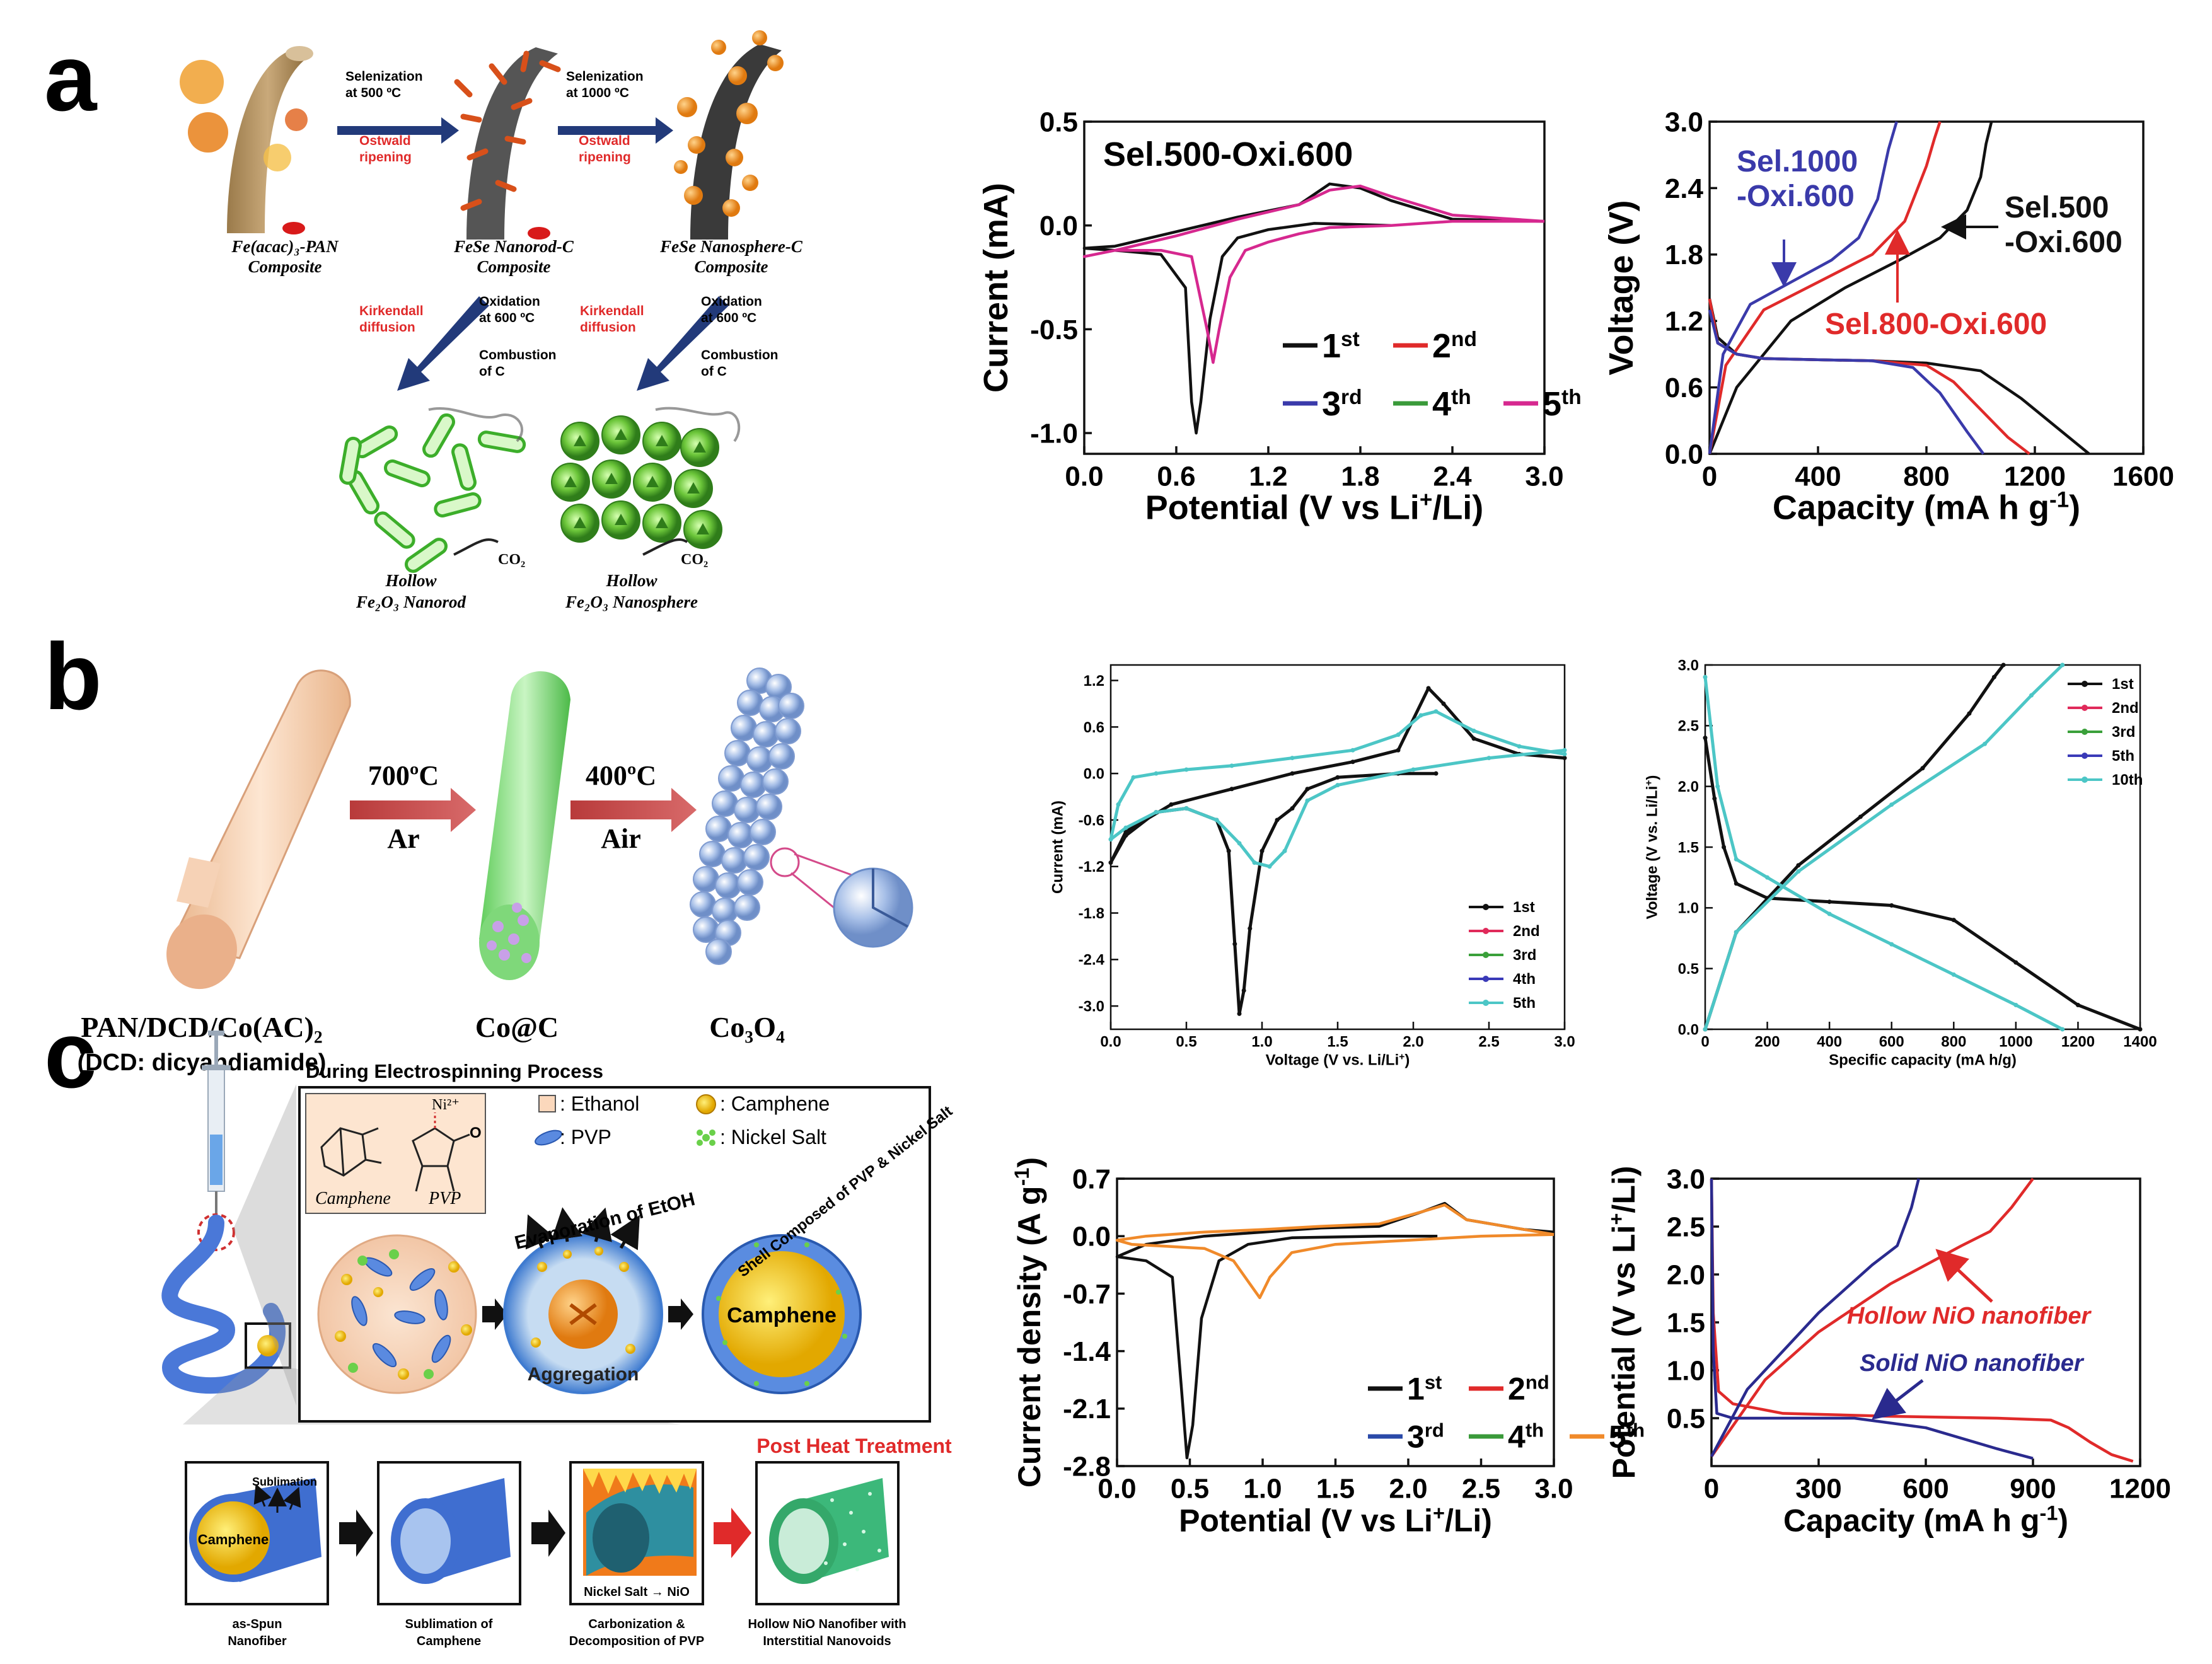 The image size is (2212, 1664). I want to click on b_gcd-ylabel: Voltage (V vs. Li/Li+), so click(1652, 847).